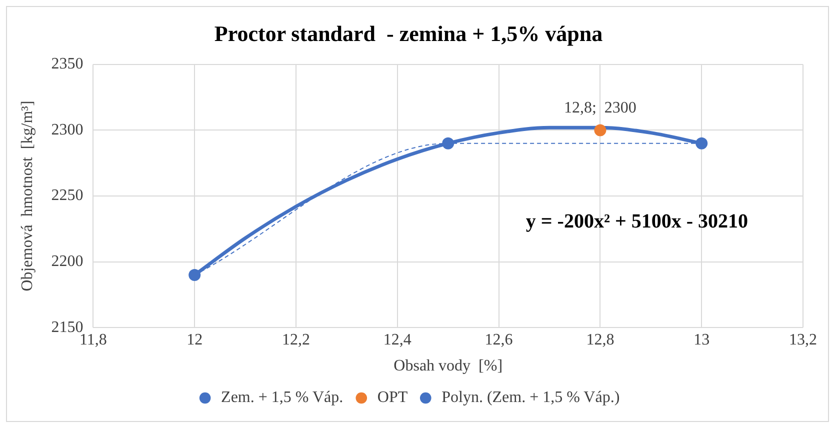  What do you see at coordinates (397, 339) in the screenshot?
I see `x-tick-label: 12,4` at bounding box center [397, 339].